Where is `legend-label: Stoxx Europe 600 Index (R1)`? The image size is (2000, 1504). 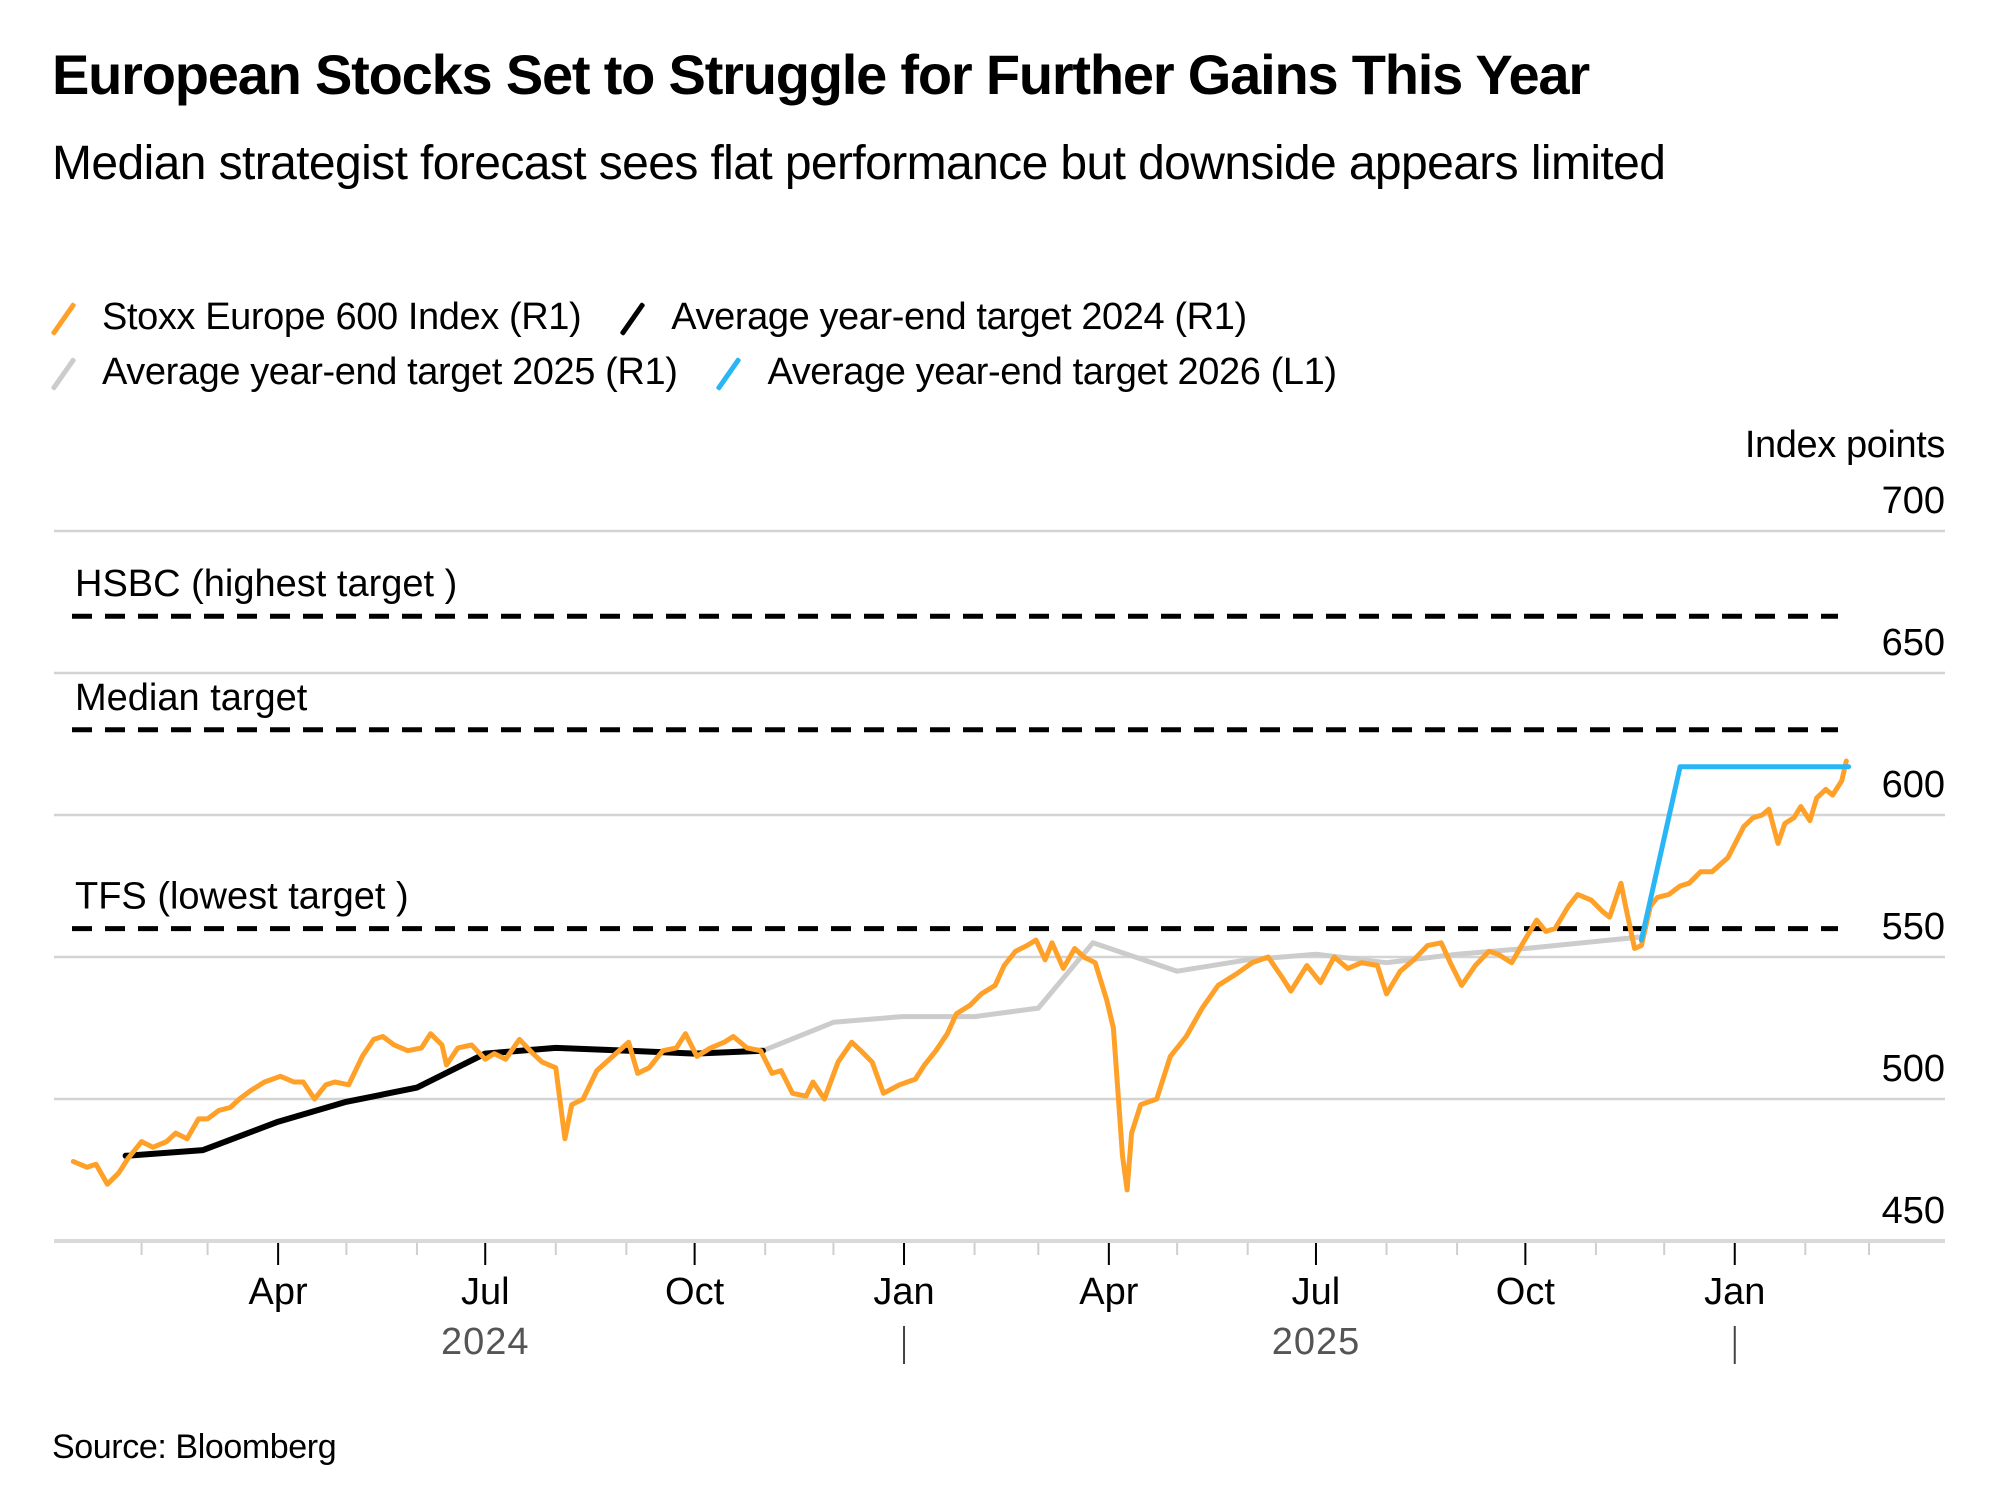
legend-label: Stoxx Europe 600 Index (R1) is located at coordinates (342, 317).